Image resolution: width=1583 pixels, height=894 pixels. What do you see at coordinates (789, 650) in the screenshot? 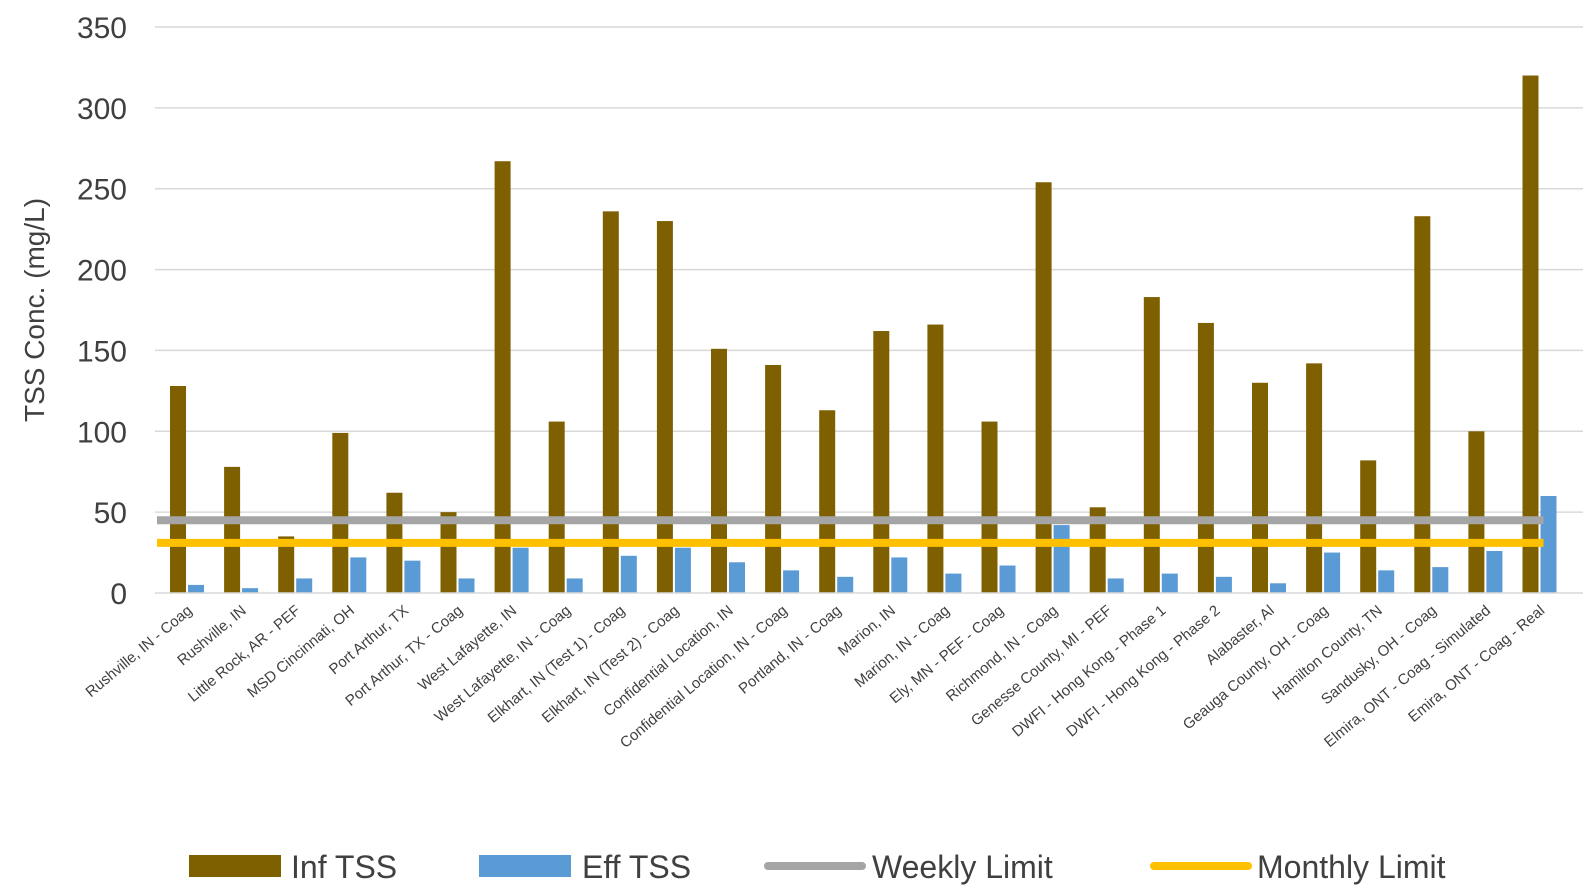
I see `x-category-label: Portland, IN - Coag` at bounding box center [789, 650].